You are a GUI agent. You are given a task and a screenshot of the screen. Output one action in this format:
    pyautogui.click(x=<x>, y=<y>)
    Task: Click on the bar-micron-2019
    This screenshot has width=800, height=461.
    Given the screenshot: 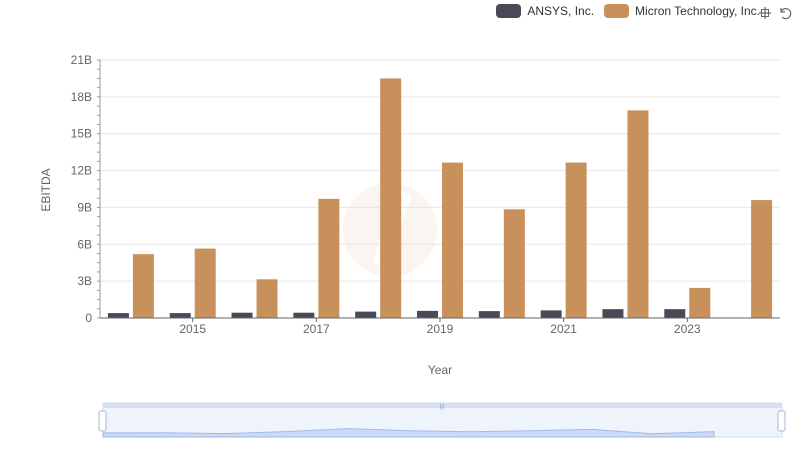 What is the action you would take?
    pyautogui.click(x=452, y=240)
    